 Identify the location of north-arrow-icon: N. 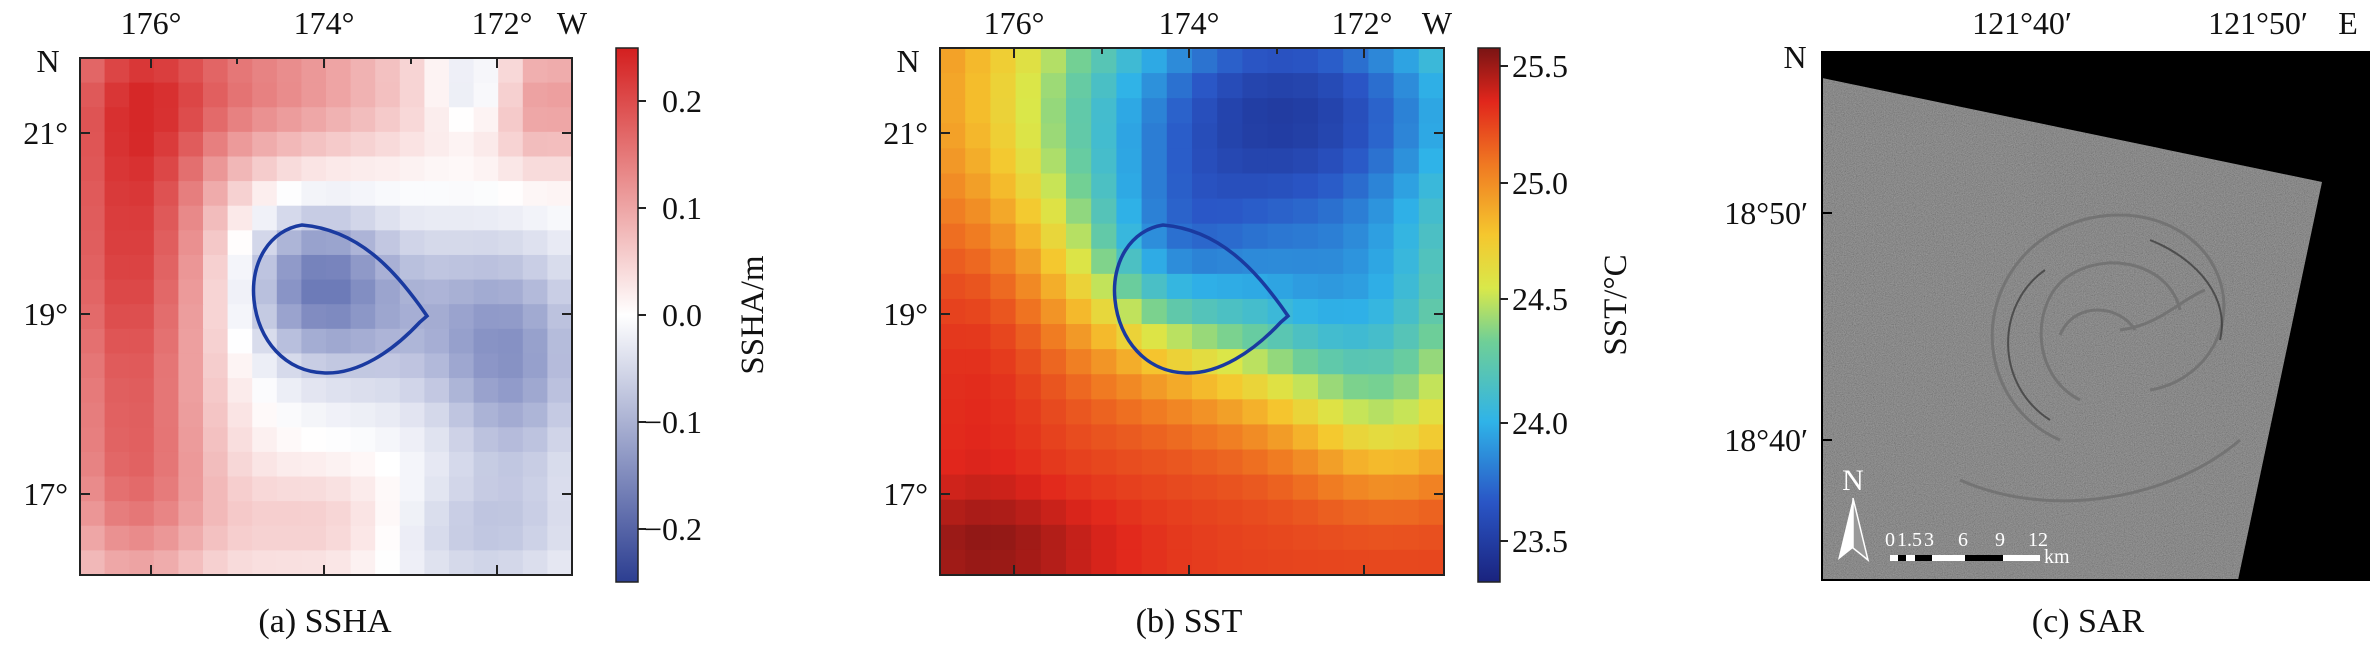
(1854, 513).